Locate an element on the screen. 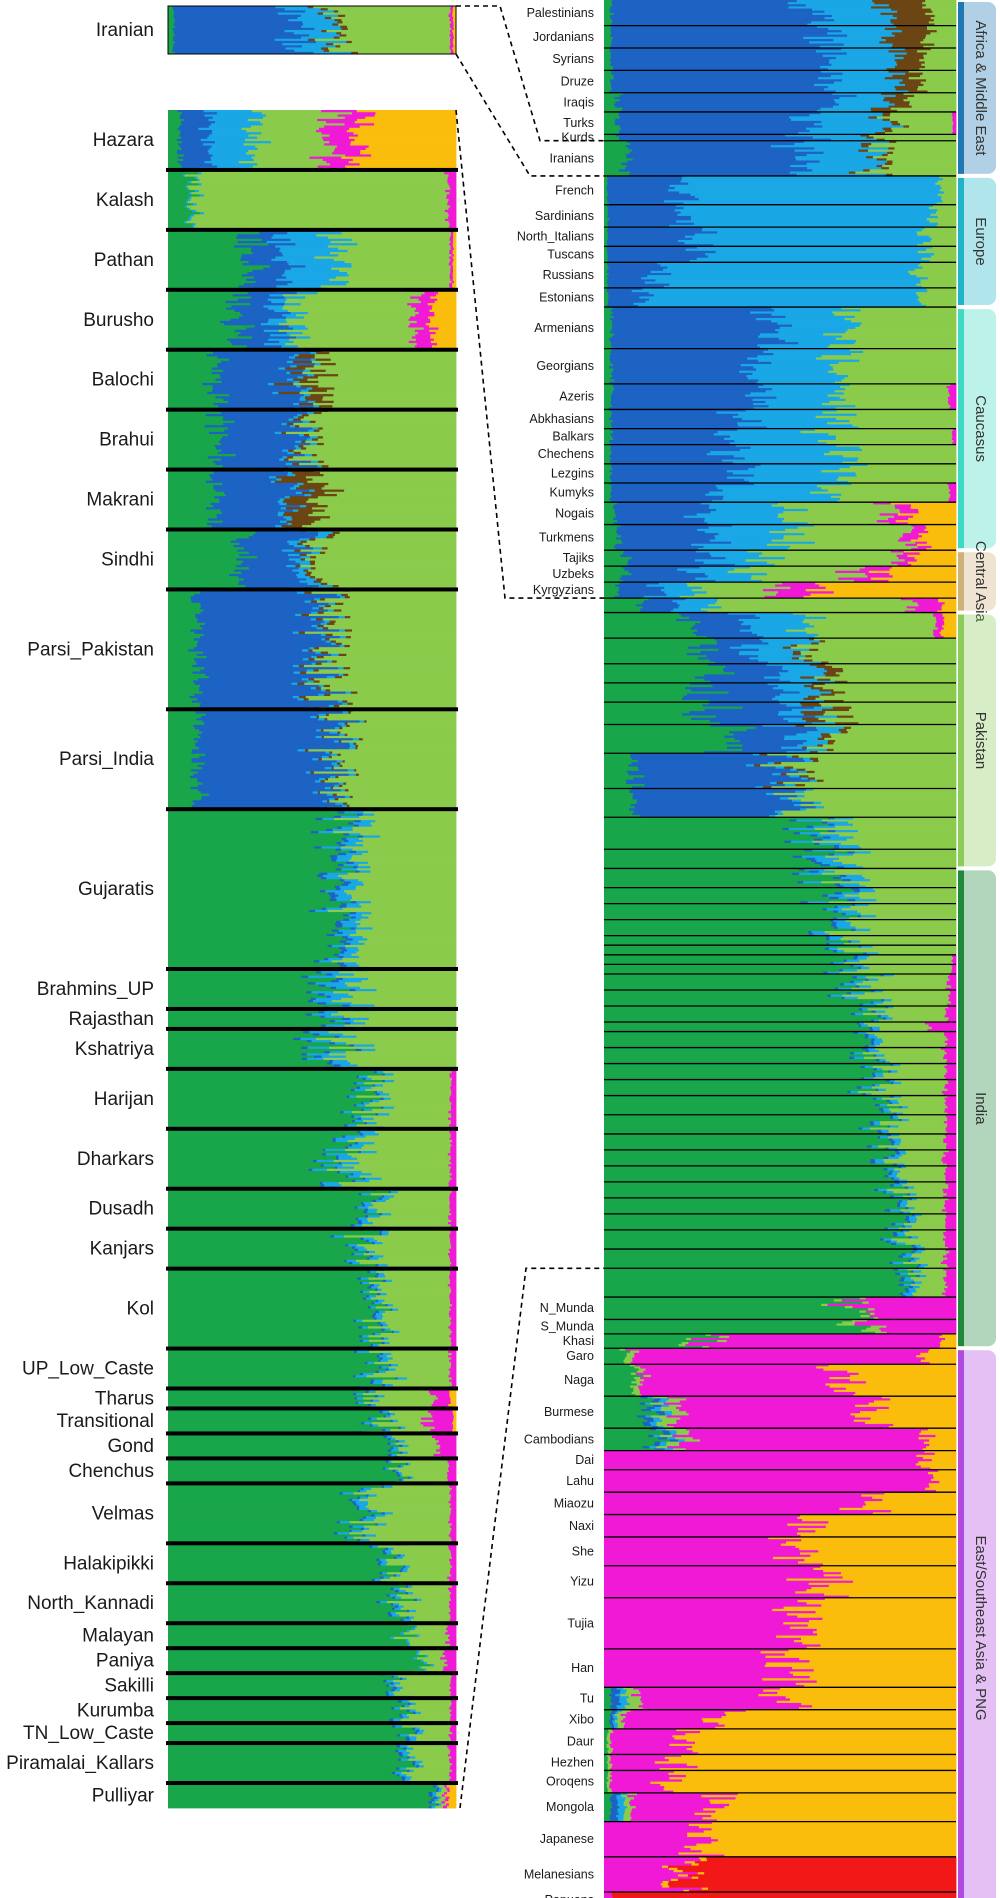 The image size is (1000, 1898). group-separator is located at coordinates (312, 469).